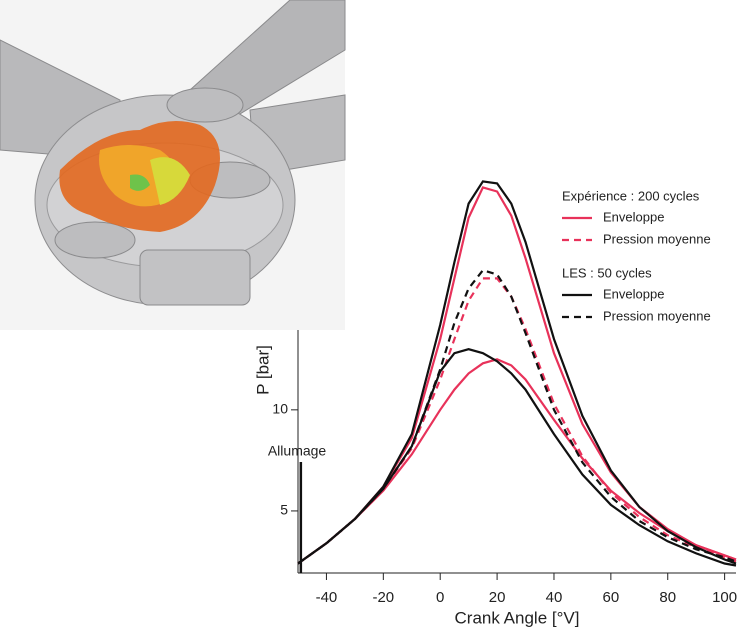 The image size is (745, 632). I want to click on x-tick-label: 20, so click(497, 597).